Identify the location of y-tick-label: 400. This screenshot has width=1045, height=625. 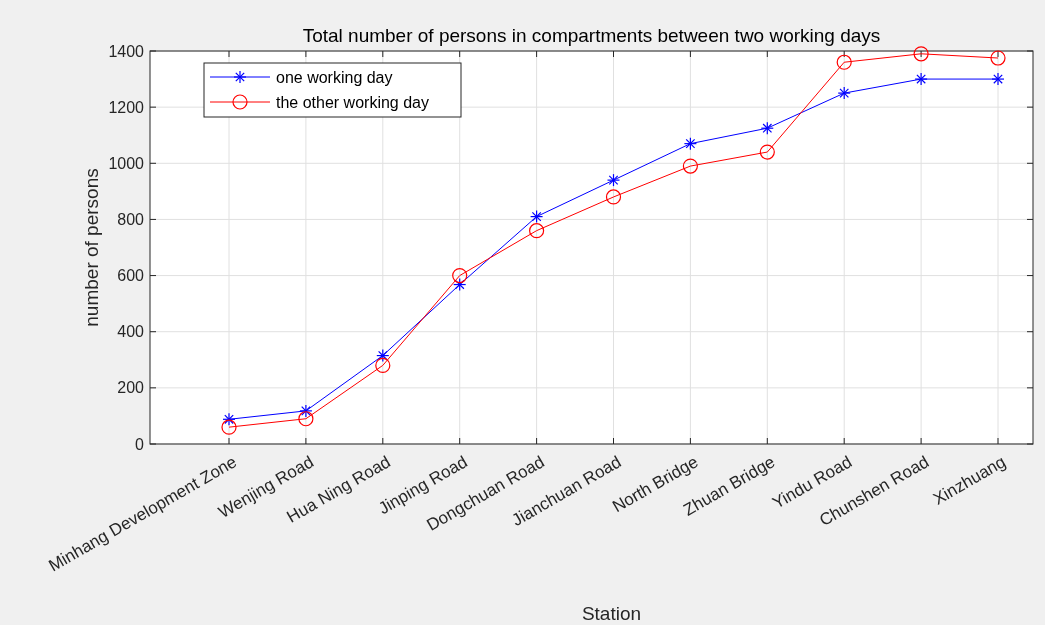
(131, 332).